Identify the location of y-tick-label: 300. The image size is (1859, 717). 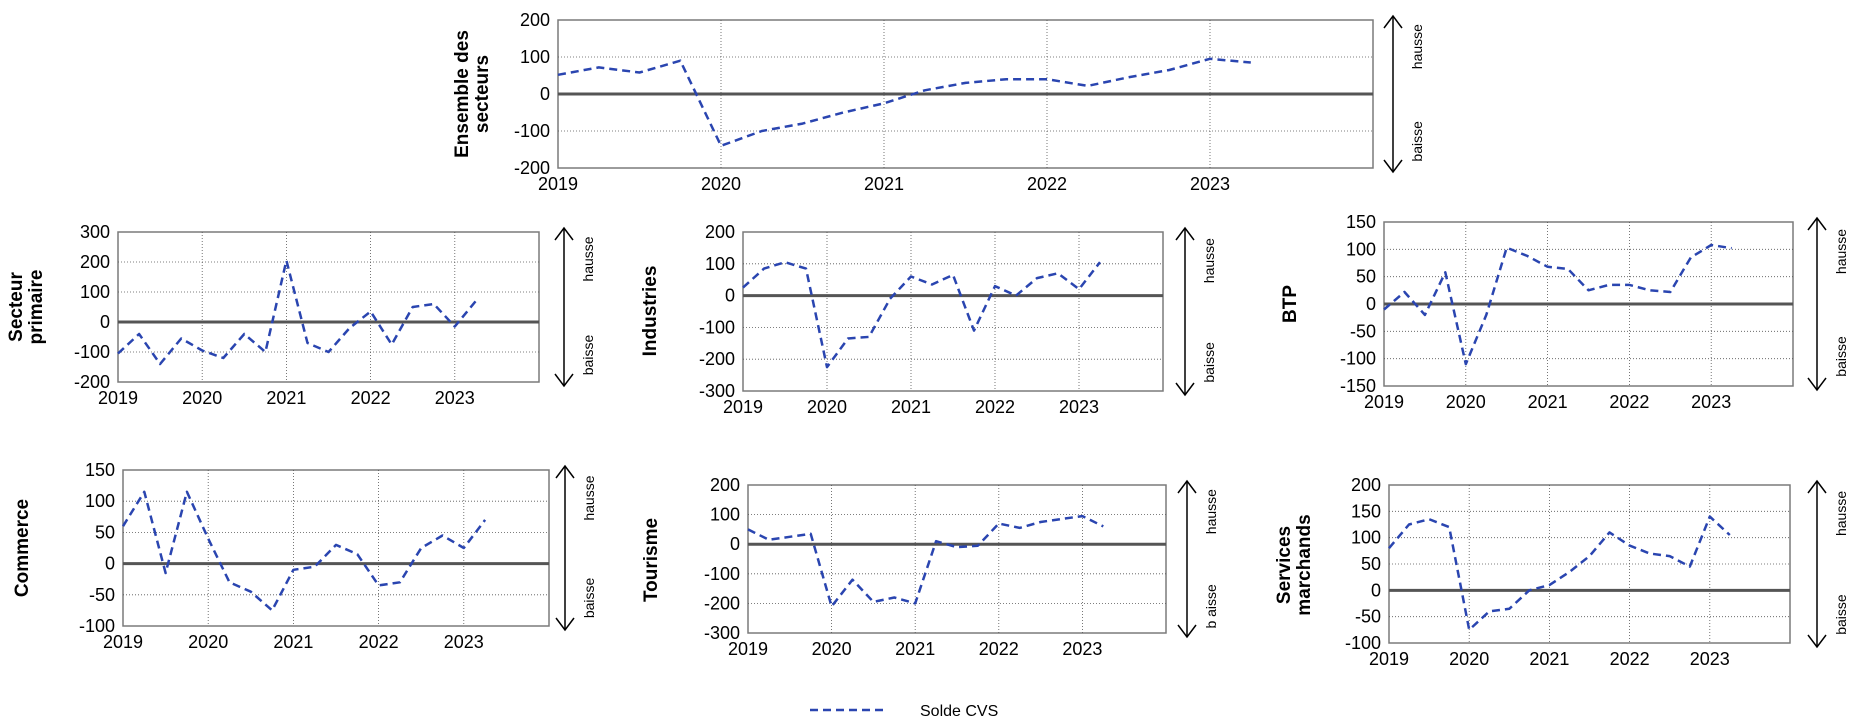
(95, 232).